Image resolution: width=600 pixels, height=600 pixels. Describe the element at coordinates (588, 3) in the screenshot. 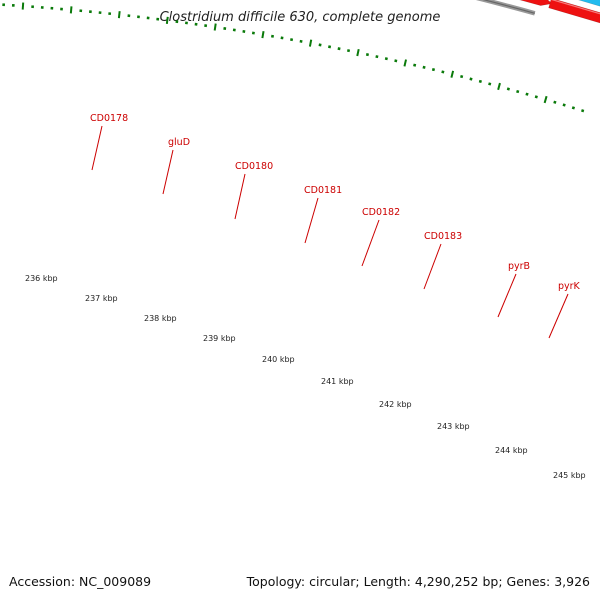

I see `feature-skyblue-right` at that location.